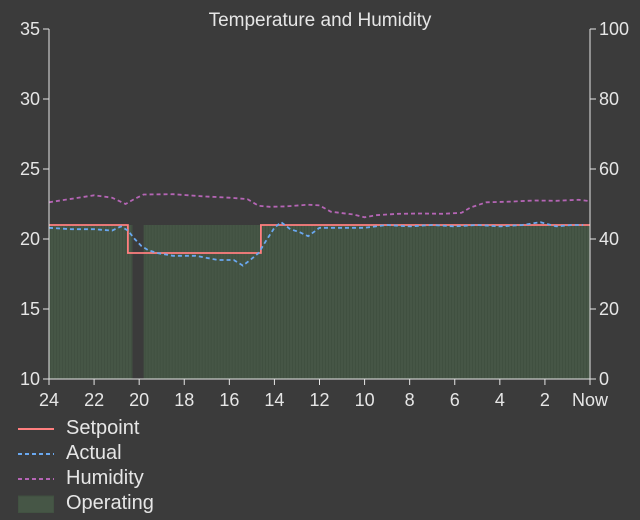 The height and width of the screenshot is (520, 640). What do you see at coordinates (609, 169) in the screenshot?
I see `y-right-tick-label: 60` at bounding box center [609, 169].